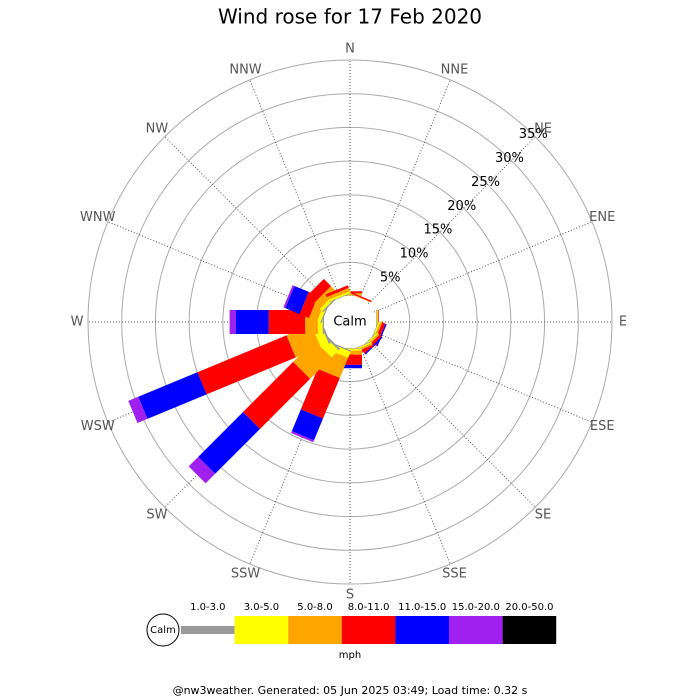  Describe the element at coordinates (350, 17) in the screenshot. I see `chart-title: Wind rose for 17 Feb 2020` at that location.